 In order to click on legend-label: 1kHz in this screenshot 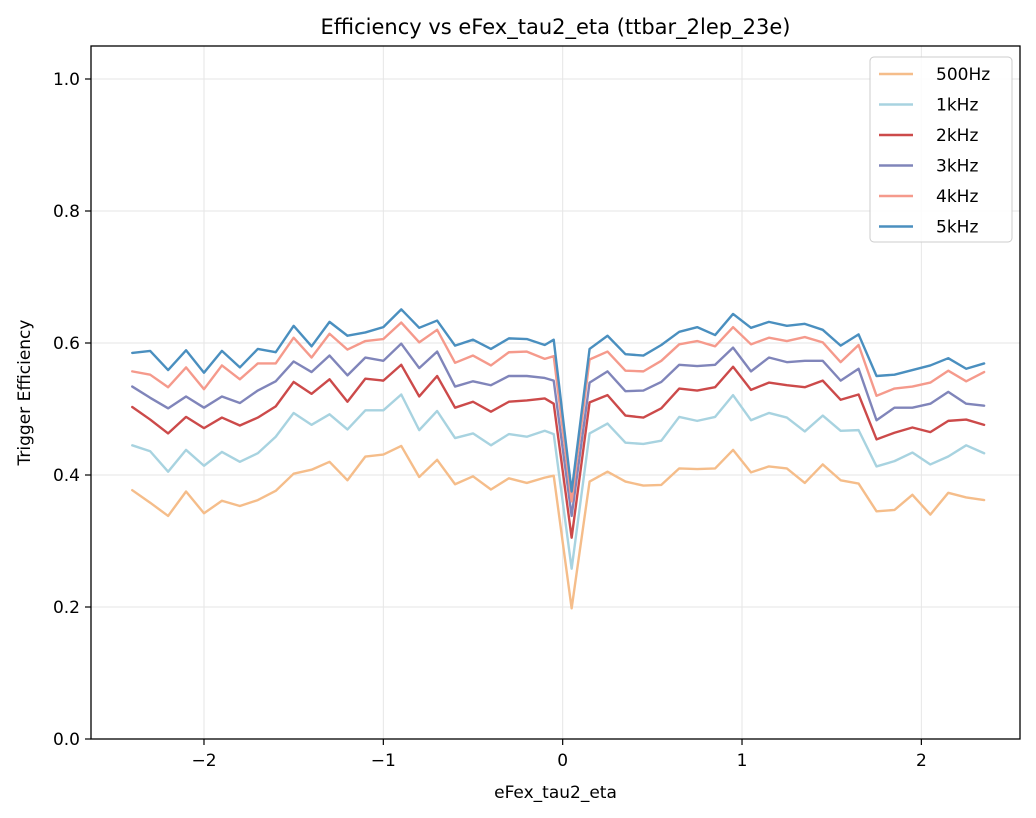, I will do `click(957, 106)`.